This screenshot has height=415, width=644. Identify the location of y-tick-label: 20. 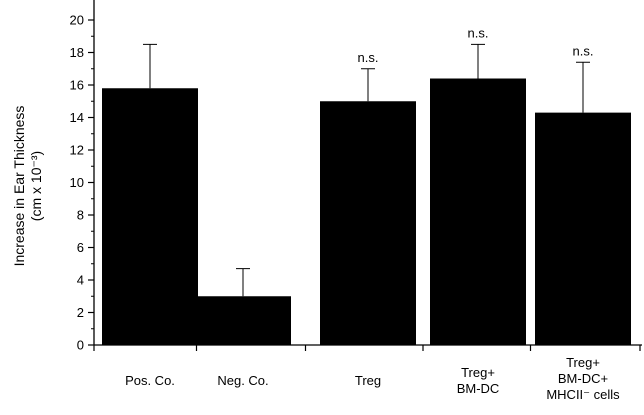
(77, 20).